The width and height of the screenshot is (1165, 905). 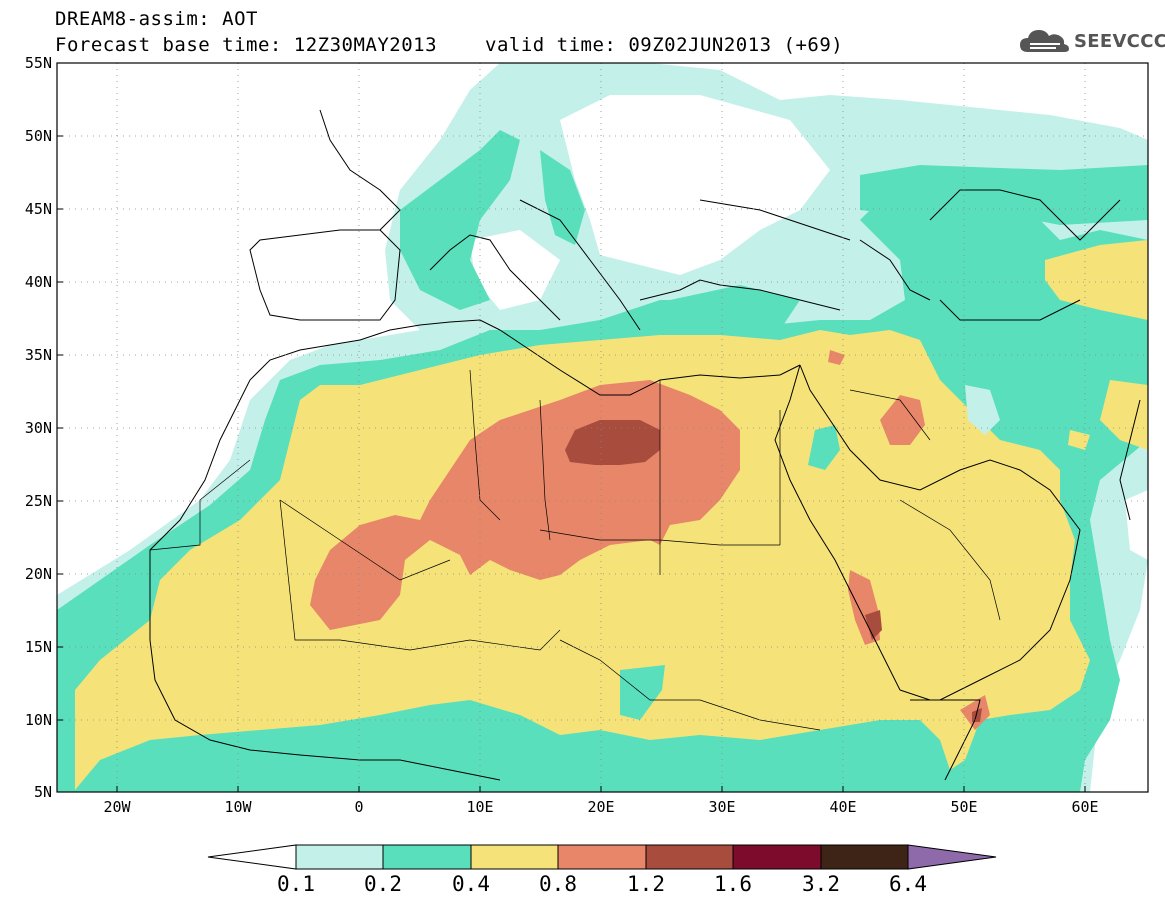 What do you see at coordinates (43, 792) in the screenshot?
I see `lat-label: 5N` at bounding box center [43, 792].